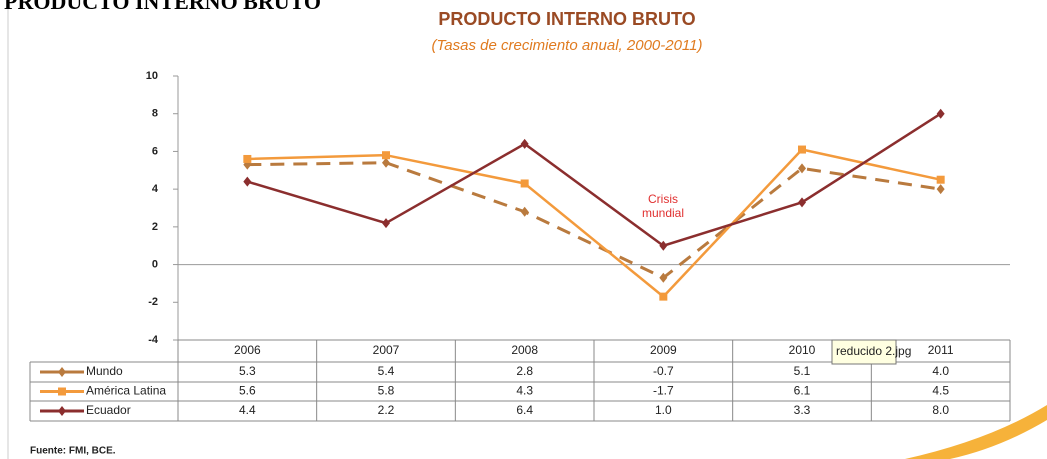 Image resolution: width=1047 pixels, height=459 pixels. What do you see at coordinates (663, 213) in the screenshot?
I see `annotation: mundial` at bounding box center [663, 213].